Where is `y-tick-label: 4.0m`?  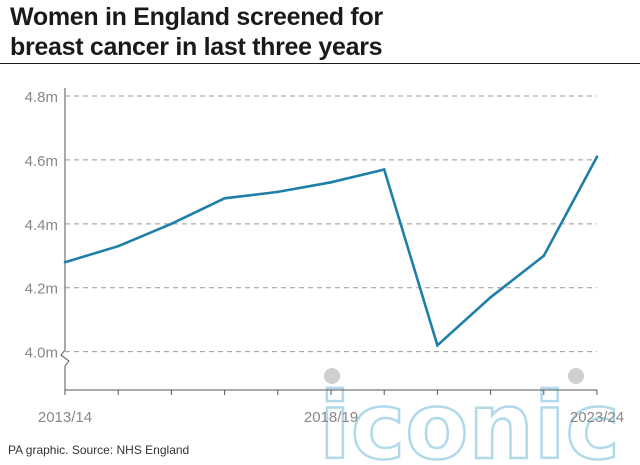 y-tick-label: 4.0m is located at coordinates (41, 353).